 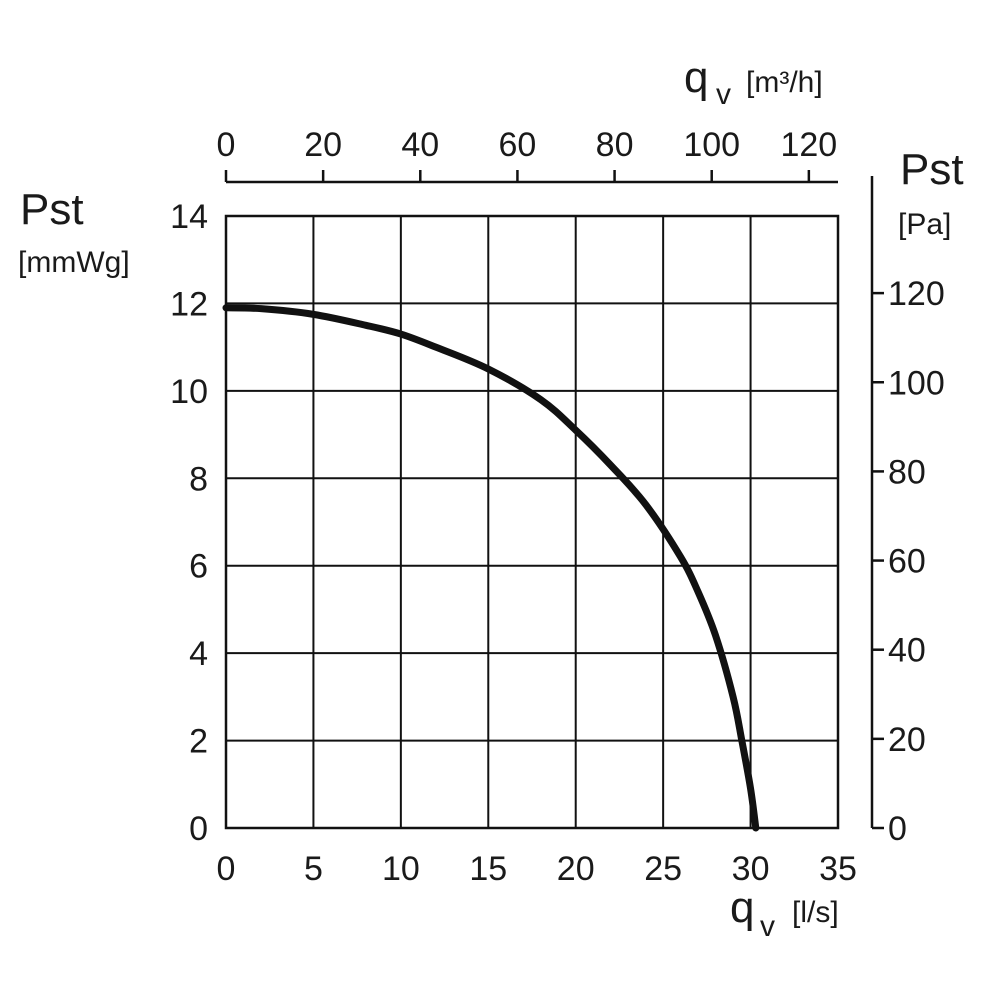 I want to click on right-tick-label: 80, so click(x=907, y=472).